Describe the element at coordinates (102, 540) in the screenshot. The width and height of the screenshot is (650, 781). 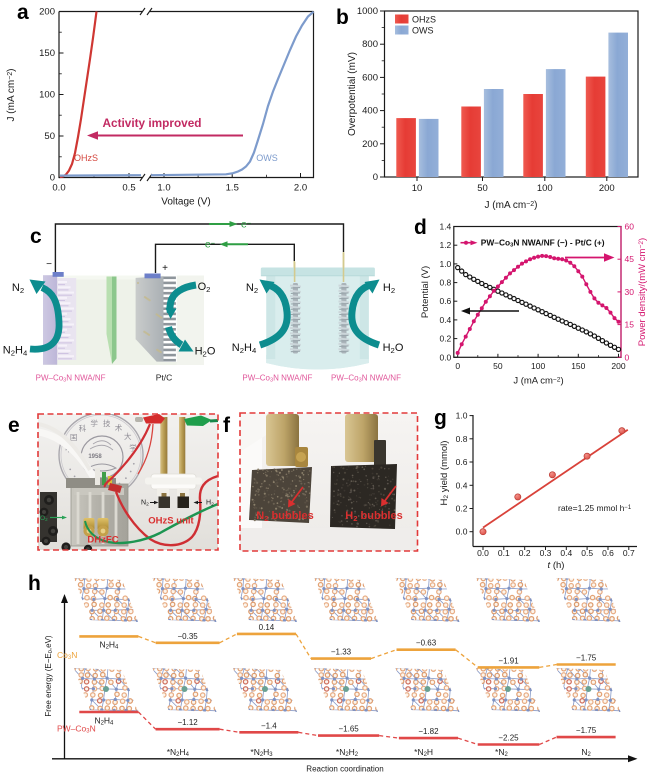
I see `svg-text: DHzFC` at that location.